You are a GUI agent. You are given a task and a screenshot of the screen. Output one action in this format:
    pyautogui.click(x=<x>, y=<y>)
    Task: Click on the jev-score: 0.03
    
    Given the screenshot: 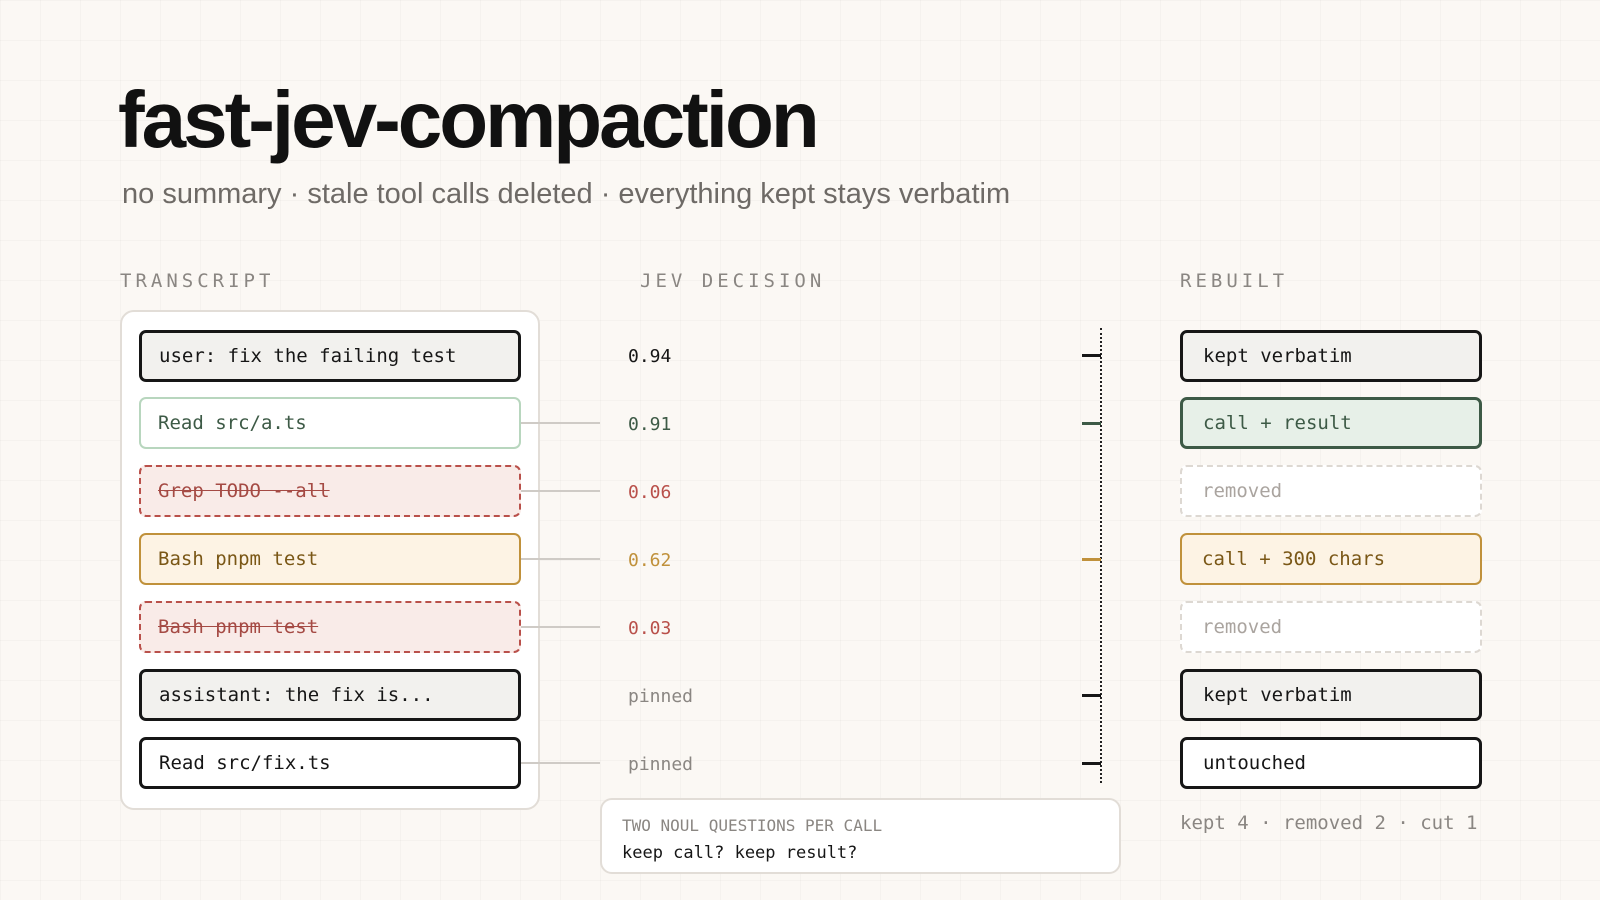 What is the action you would take?
    pyautogui.click(x=650, y=628)
    